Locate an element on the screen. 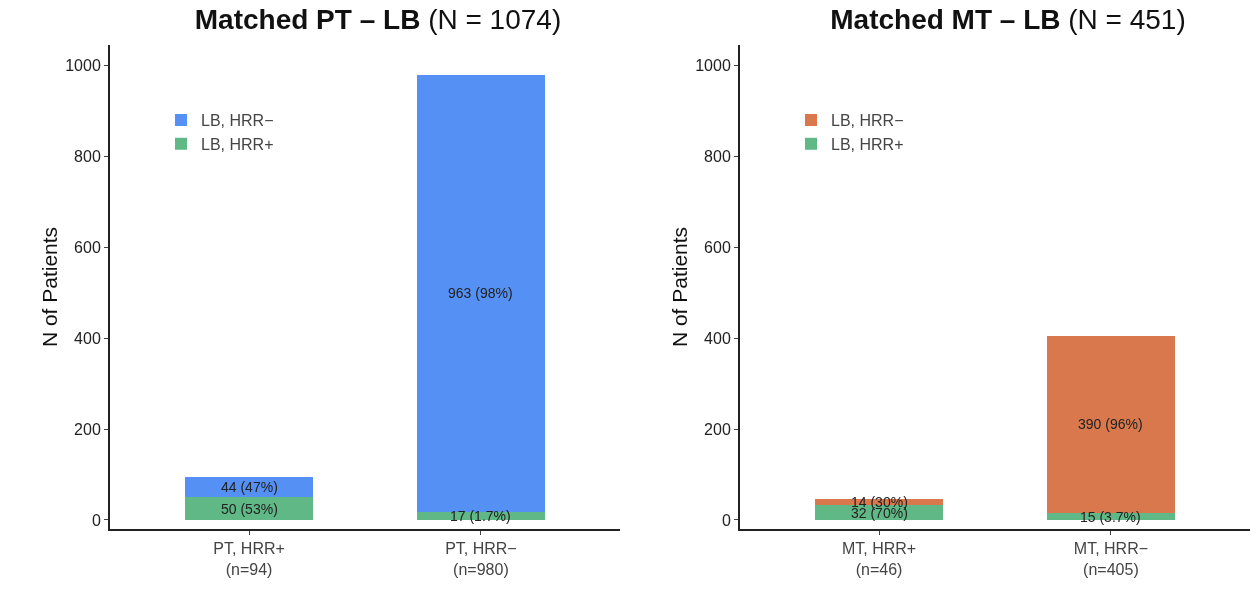 Image resolution: width=1260 pixels, height=614 pixels. chart-title: Matched MT – LB is located at coordinates (945, 19).